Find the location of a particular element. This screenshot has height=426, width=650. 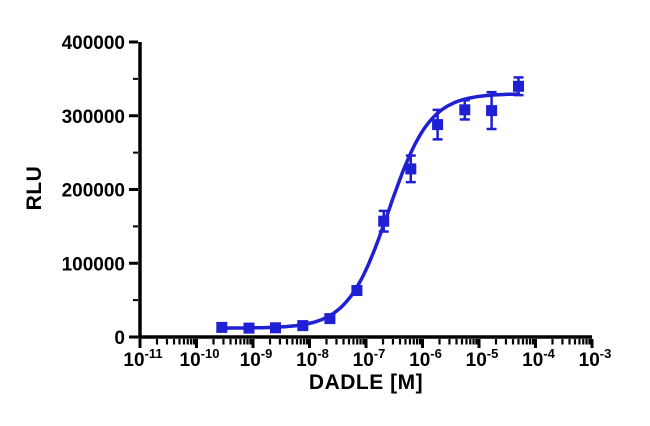

x-tick-label: 10⁻⁵ is located at coordinates (482, 358).